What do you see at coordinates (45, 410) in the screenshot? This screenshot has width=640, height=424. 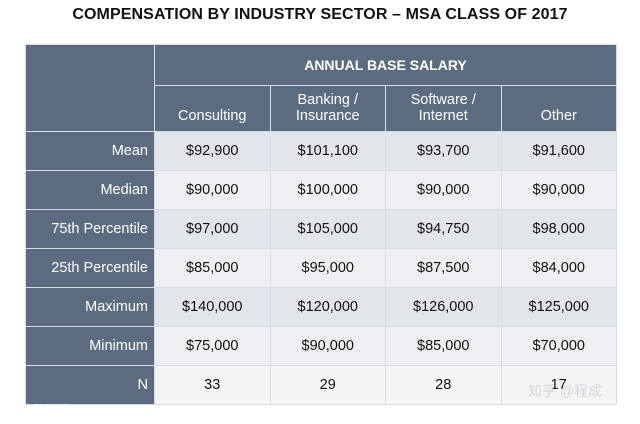 I see `watermark-left-text: 大数跨境` at bounding box center [45, 410].